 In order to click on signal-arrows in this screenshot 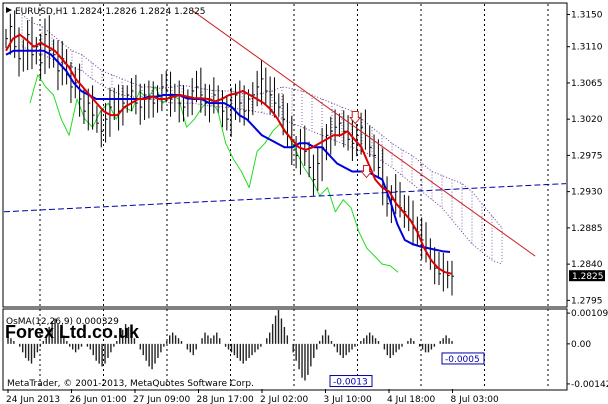, I will do `click(361, 145)`.